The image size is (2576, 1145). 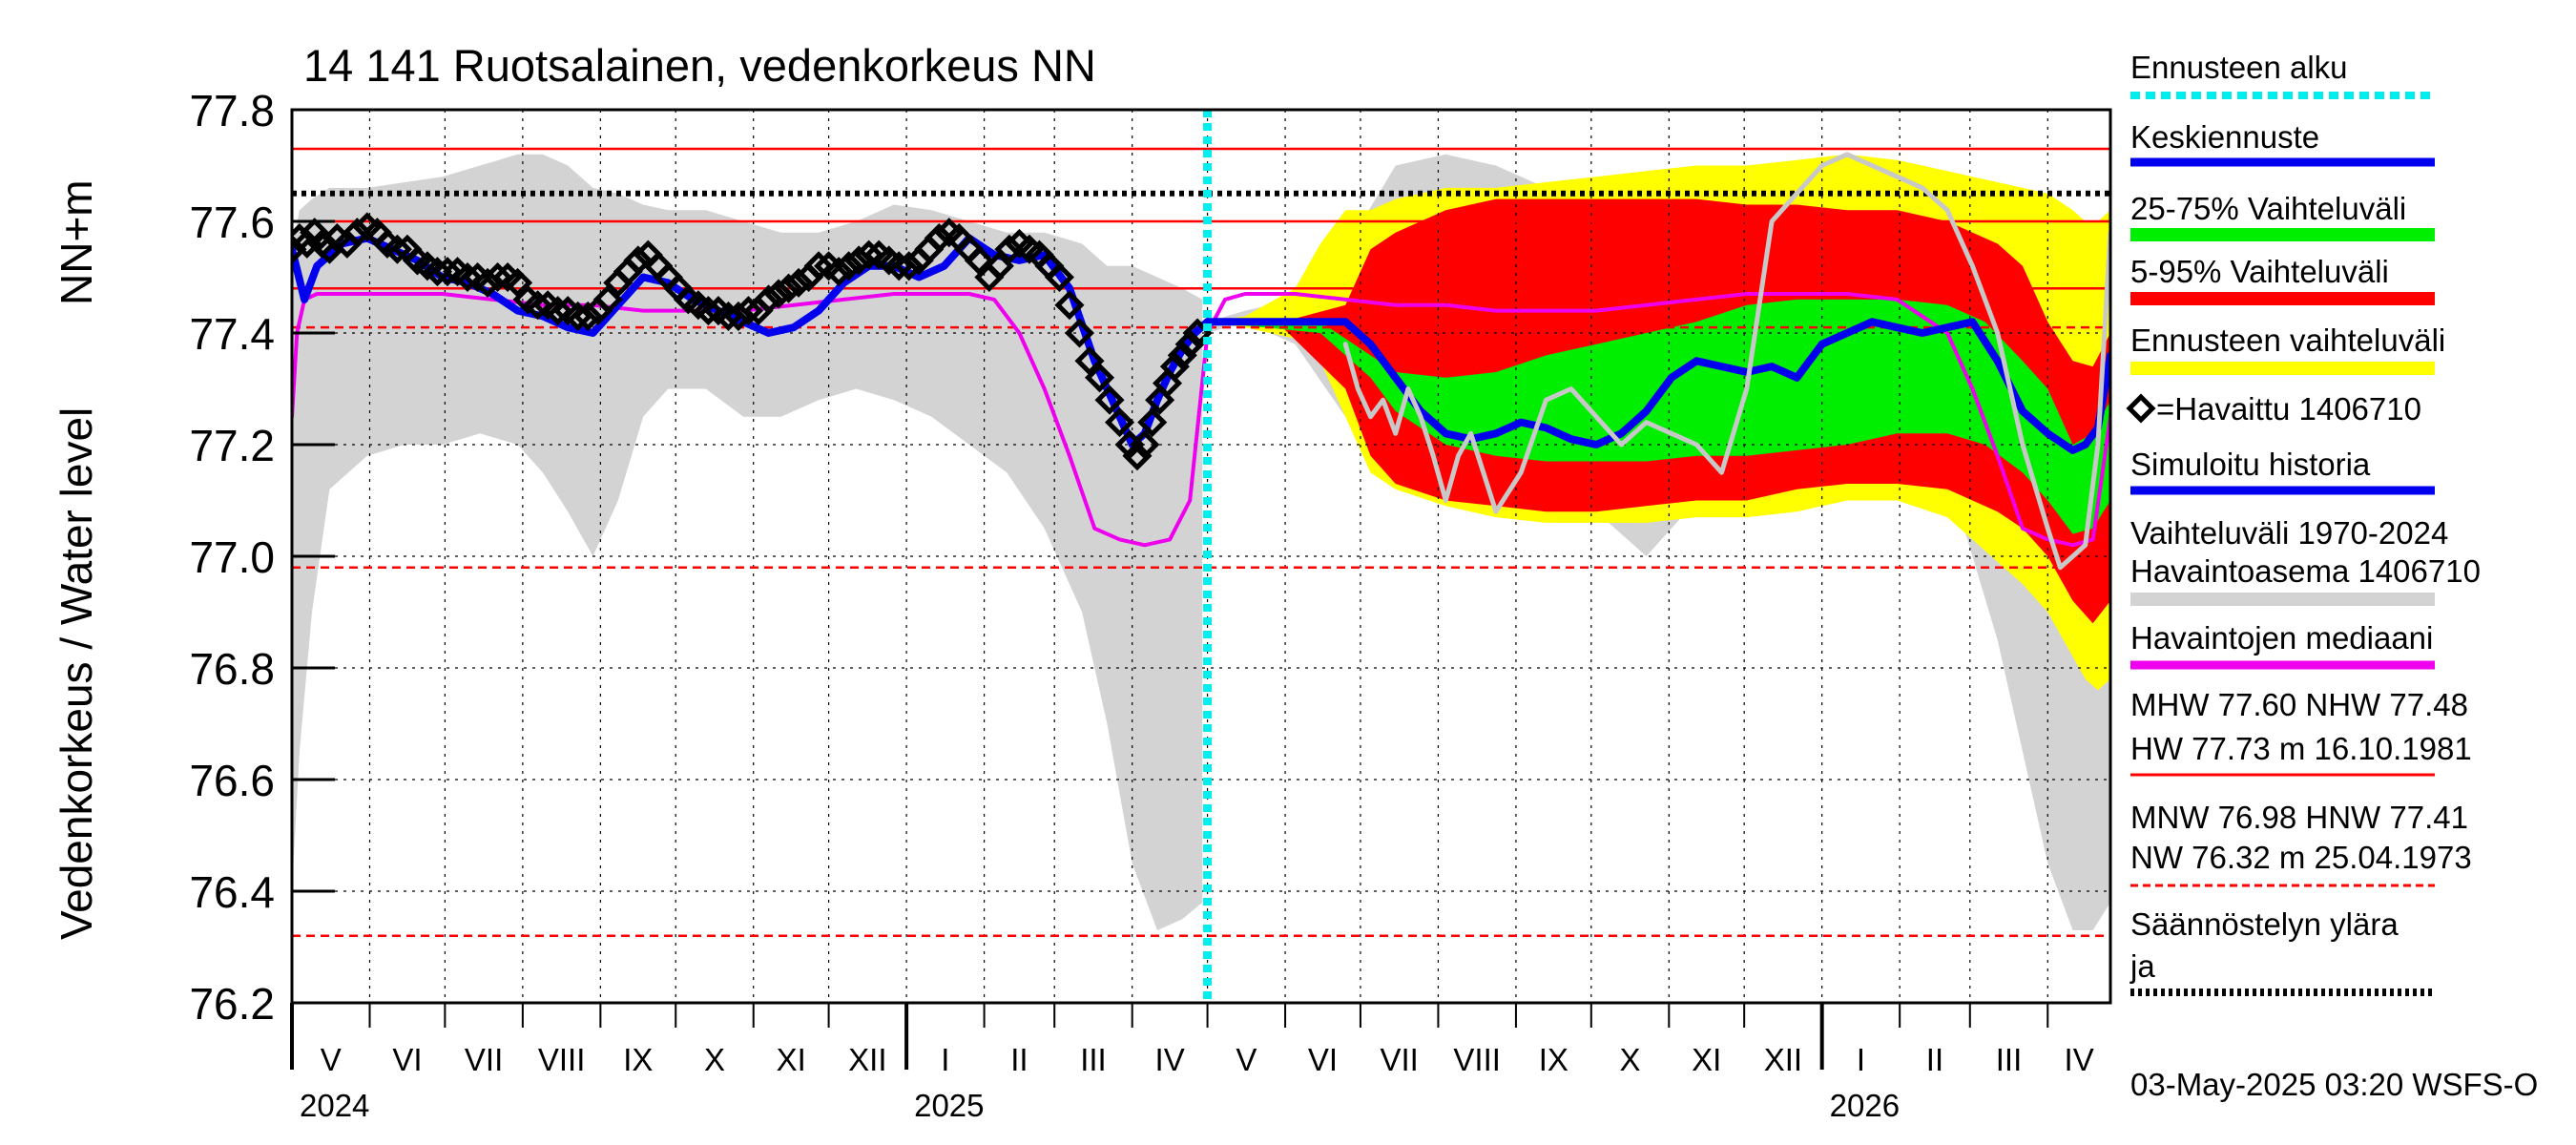 I want to click on y-tick-label-76.8: 76.8, so click(x=232, y=669).